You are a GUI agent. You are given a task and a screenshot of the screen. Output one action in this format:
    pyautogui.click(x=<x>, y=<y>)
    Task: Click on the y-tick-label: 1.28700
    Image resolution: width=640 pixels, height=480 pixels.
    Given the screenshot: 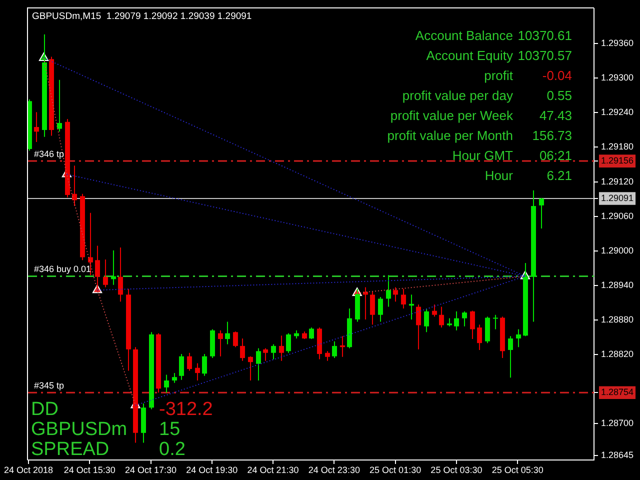 What is the action you would take?
    pyautogui.click(x=617, y=423)
    